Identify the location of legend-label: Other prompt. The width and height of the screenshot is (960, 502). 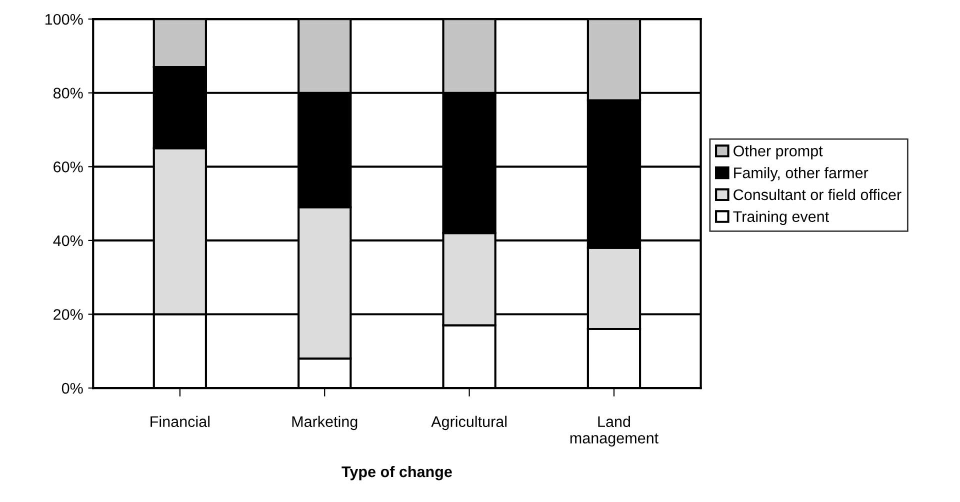
(778, 152).